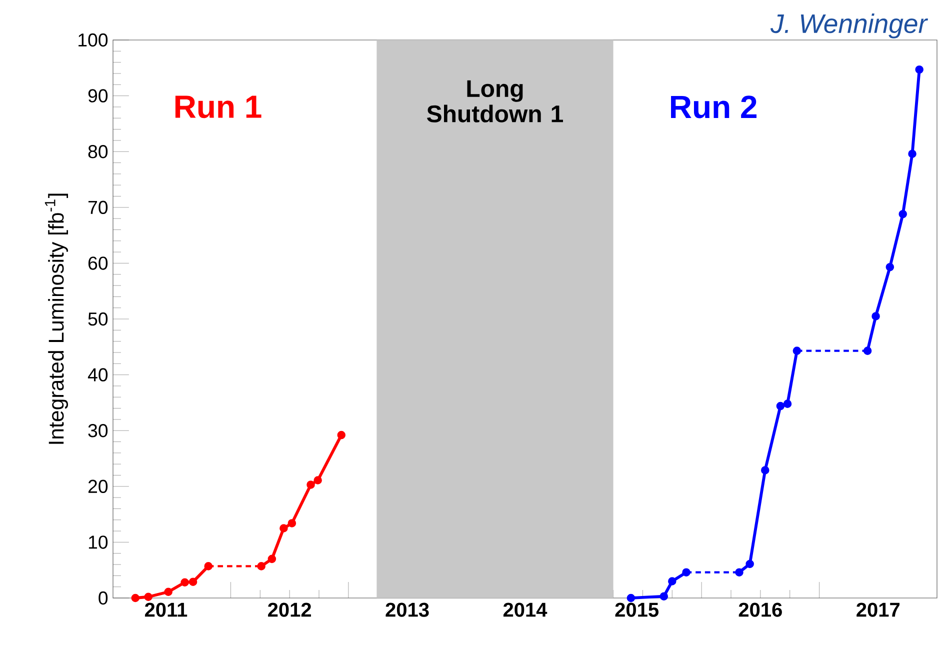 The image size is (942, 647). I want to click on y-tick-label: 90, so click(98, 95).